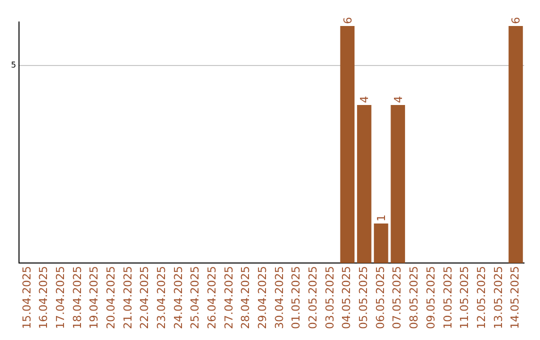 The width and height of the screenshot is (540, 340). What do you see at coordinates (465, 298) in the screenshot?
I see `x-tick-label: 11.05.2025` at bounding box center [465, 298].